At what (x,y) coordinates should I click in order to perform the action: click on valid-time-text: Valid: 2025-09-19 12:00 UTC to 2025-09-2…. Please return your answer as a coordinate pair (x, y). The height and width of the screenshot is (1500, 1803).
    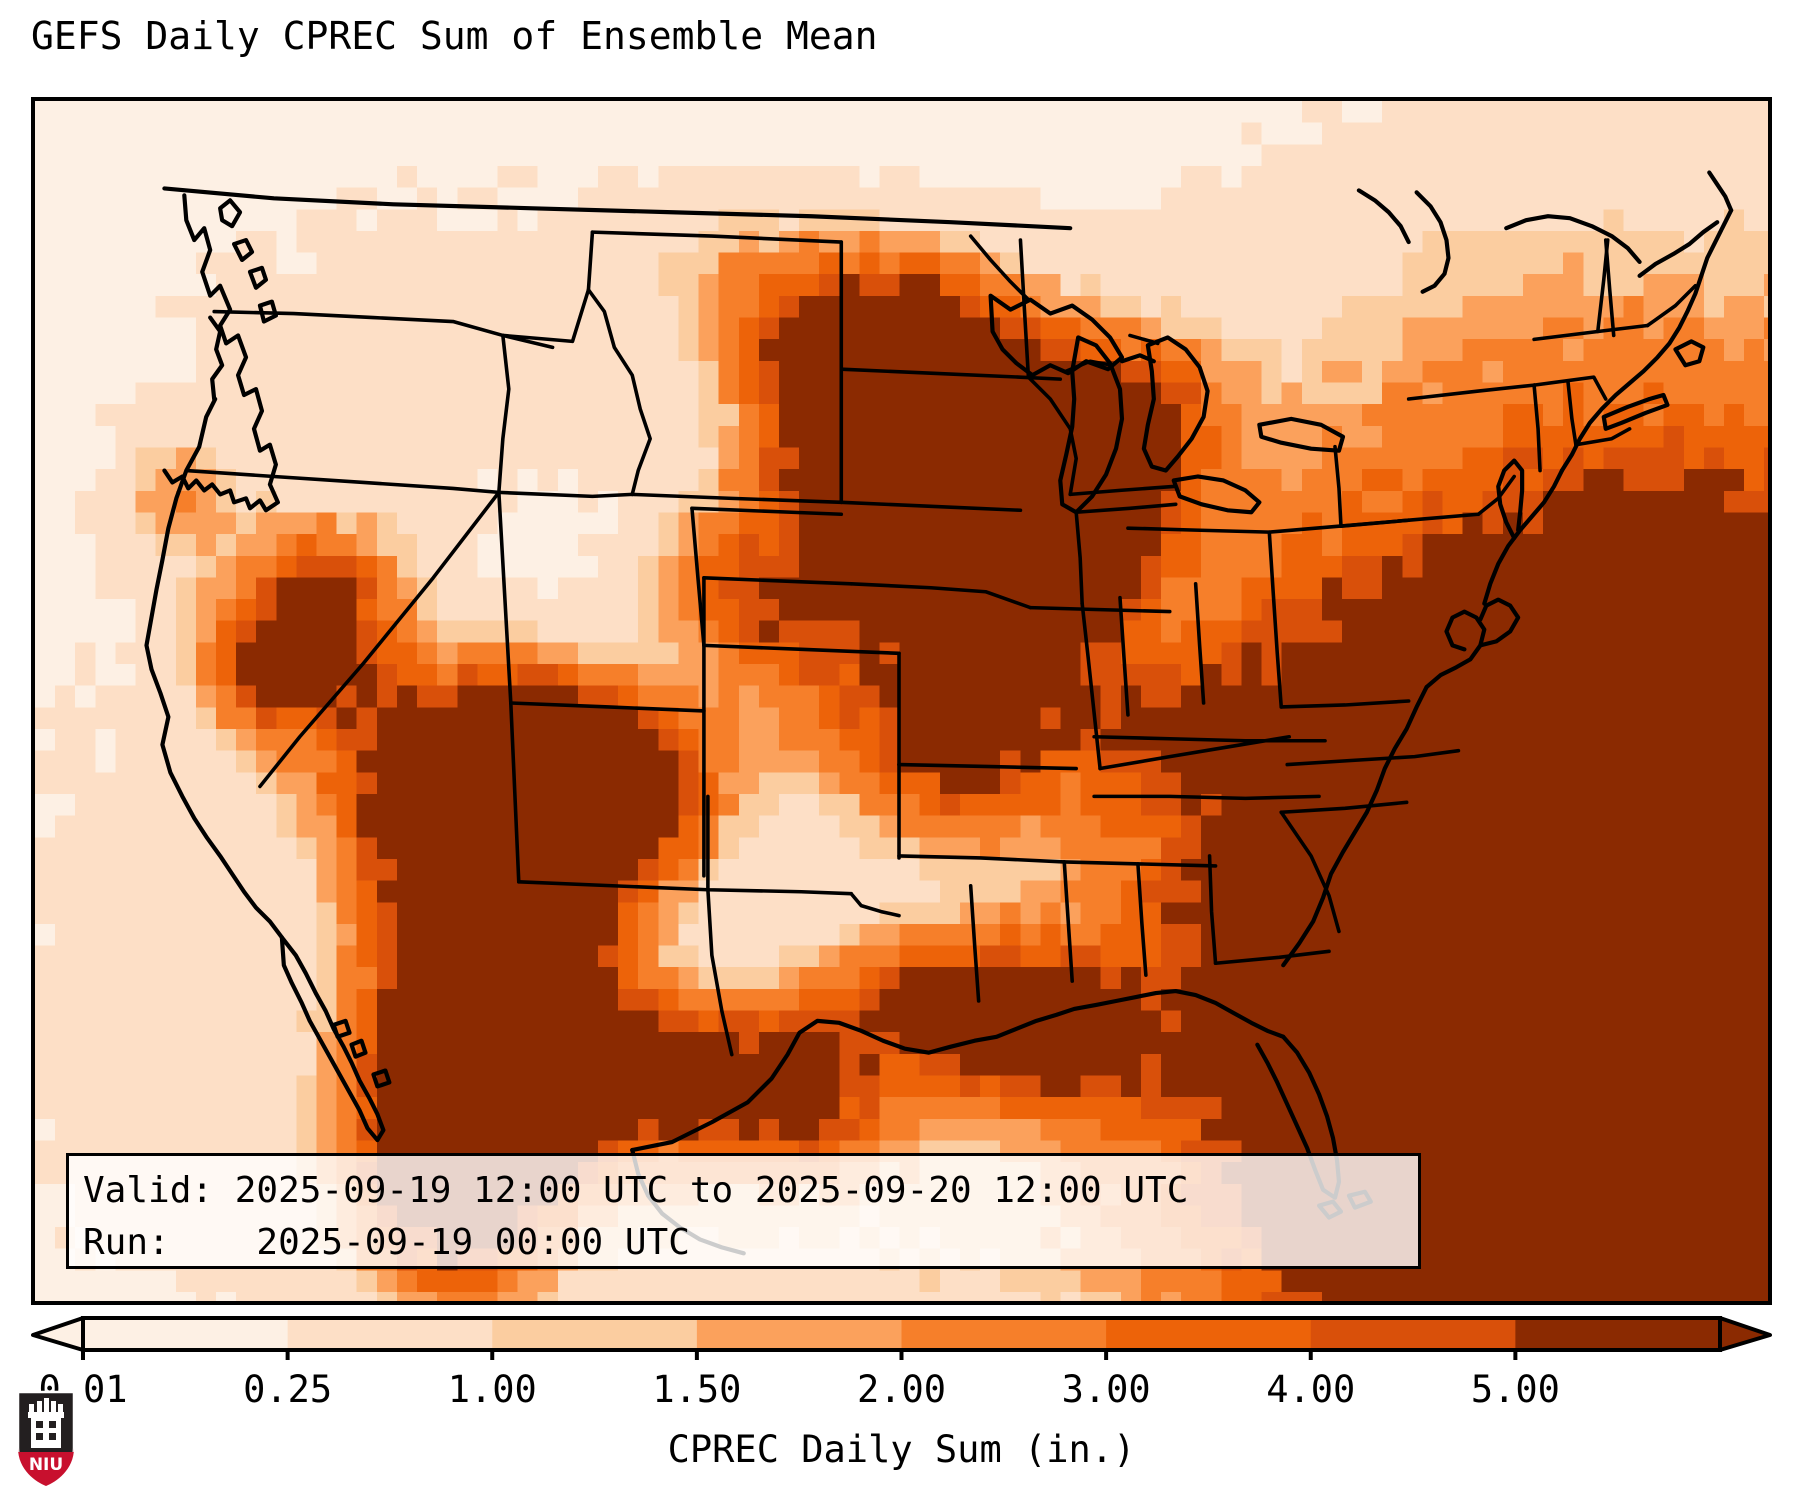
    Looking at the image, I should click on (636, 1190).